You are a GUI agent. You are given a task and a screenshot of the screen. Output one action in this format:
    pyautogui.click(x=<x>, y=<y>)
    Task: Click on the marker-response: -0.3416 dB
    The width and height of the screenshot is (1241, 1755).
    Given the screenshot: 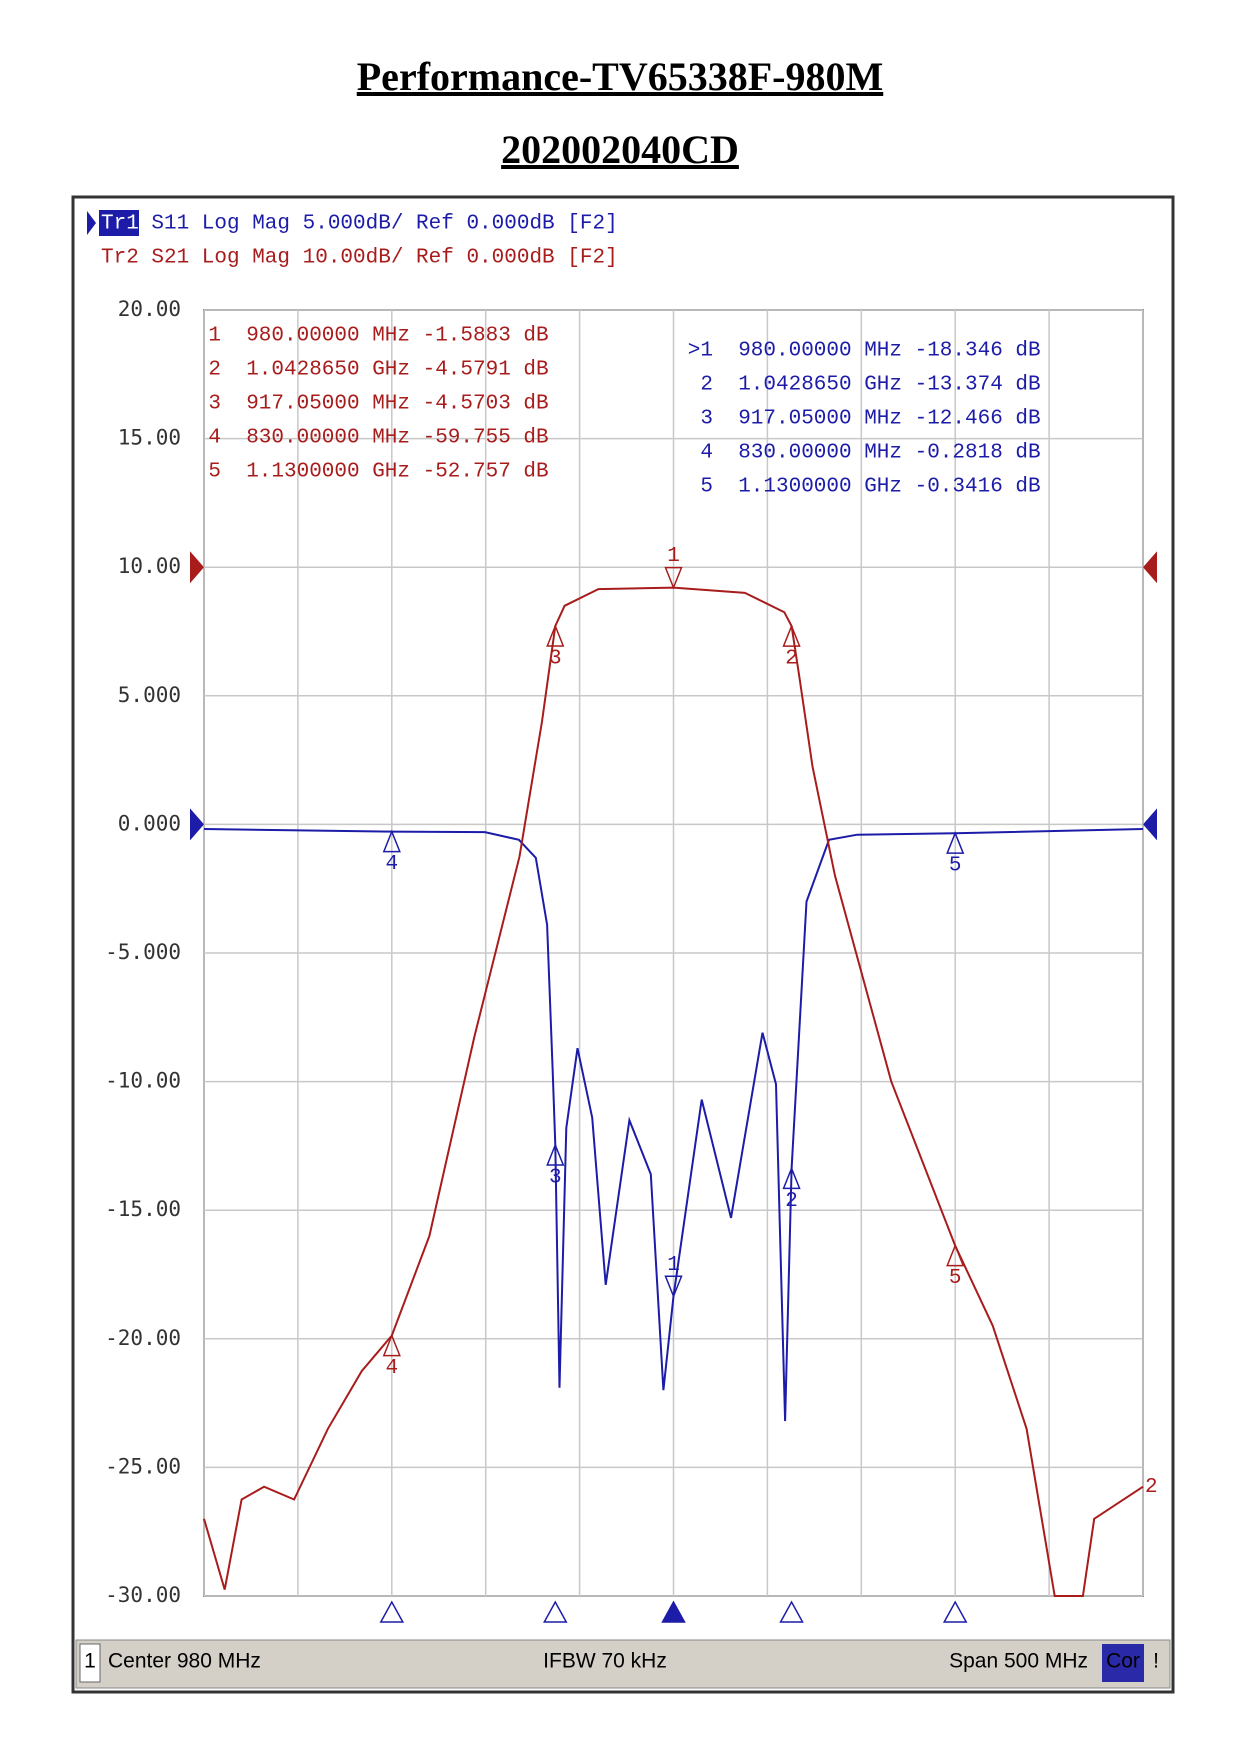 What is the action you would take?
    pyautogui.click(x=978, y=487)
    